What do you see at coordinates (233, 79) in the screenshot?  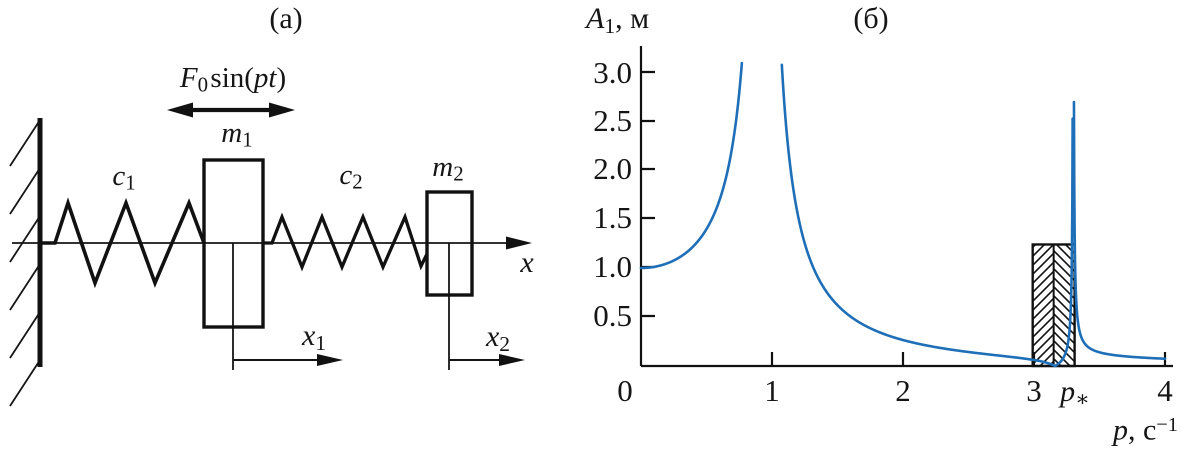 I see `force-label: F0 sin(pt)` at bounding box center [233, 79].